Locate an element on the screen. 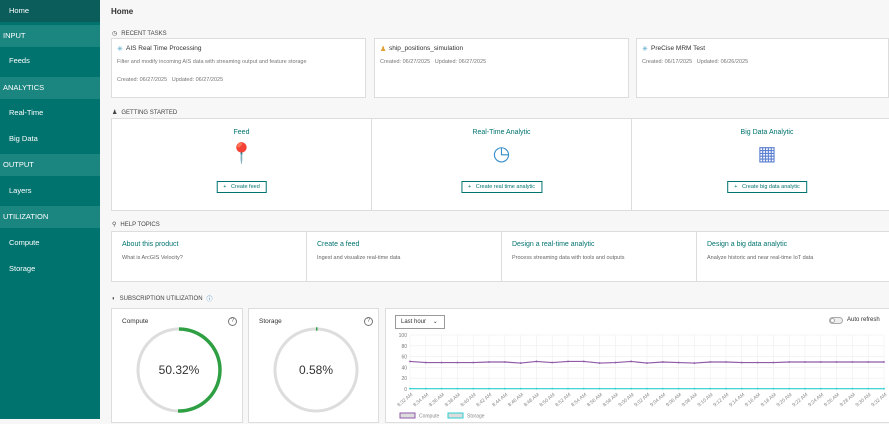 The image size is (889, 424). x-tick-label: 9:18 AM is located at coordinates (769, 400).